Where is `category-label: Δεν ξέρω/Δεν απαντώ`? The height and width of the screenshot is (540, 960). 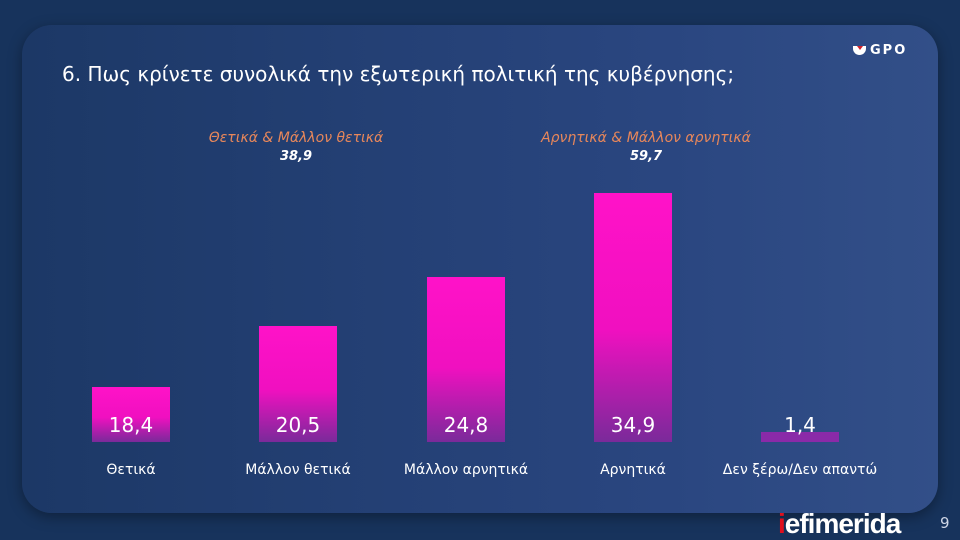 category-label: Δεν ξέρω/Δεν απαντώ is located at coordinates (800, 470).